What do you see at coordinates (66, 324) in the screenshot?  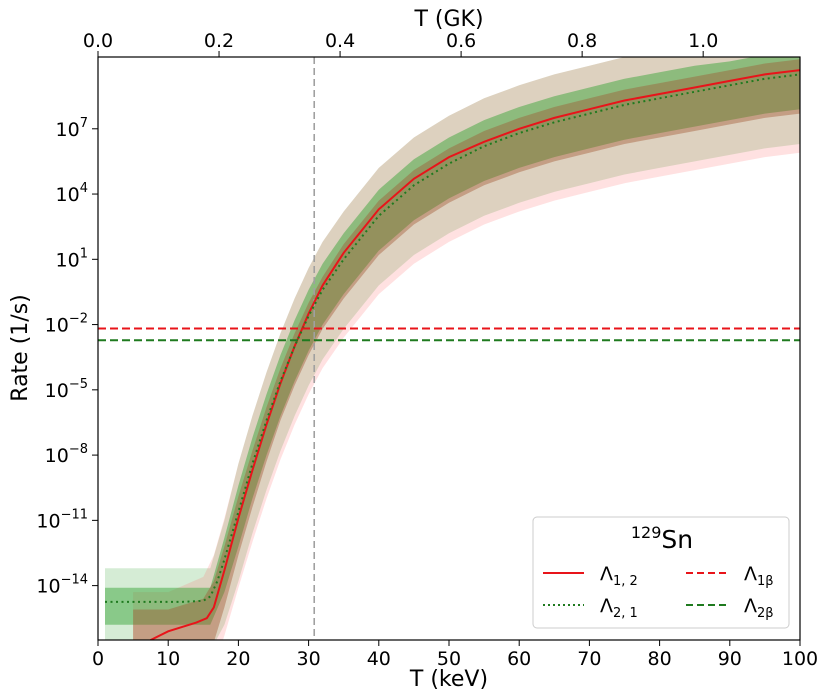 I see `y-tick-label-4: 10⁻²` at bounding box center [66, 324].